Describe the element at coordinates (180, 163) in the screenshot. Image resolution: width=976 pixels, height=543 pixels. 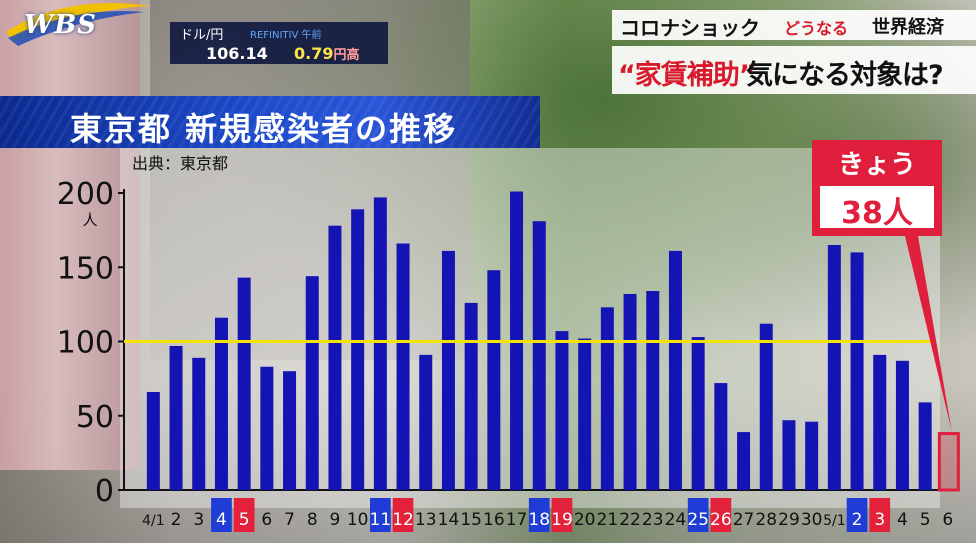
I see `chart-source: 出典：東京都` at that location.